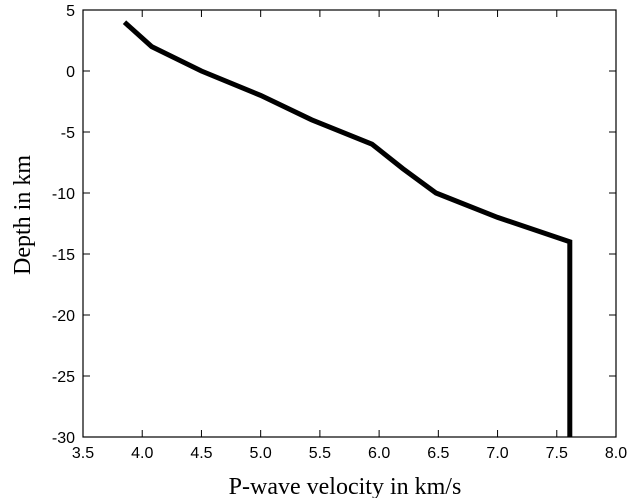 The width and height of the screenshot is (633, 498). What do you see at coordinates (557, 453) in the screenshot?
I see `x-tick-label: 7.5` at bounding box center [557, 453].